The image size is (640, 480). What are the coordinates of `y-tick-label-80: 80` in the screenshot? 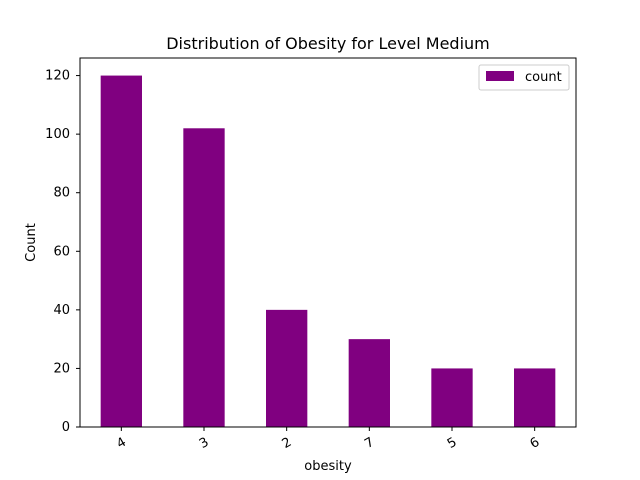 It's located at (61, 193).